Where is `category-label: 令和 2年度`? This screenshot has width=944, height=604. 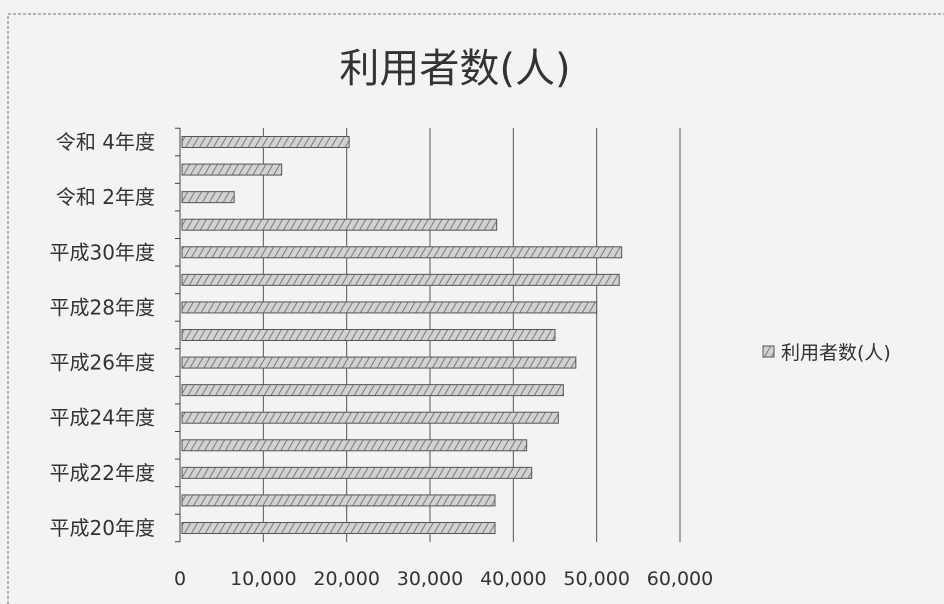 category-label: 令和 2年度 is located at coordinates (105, 197).